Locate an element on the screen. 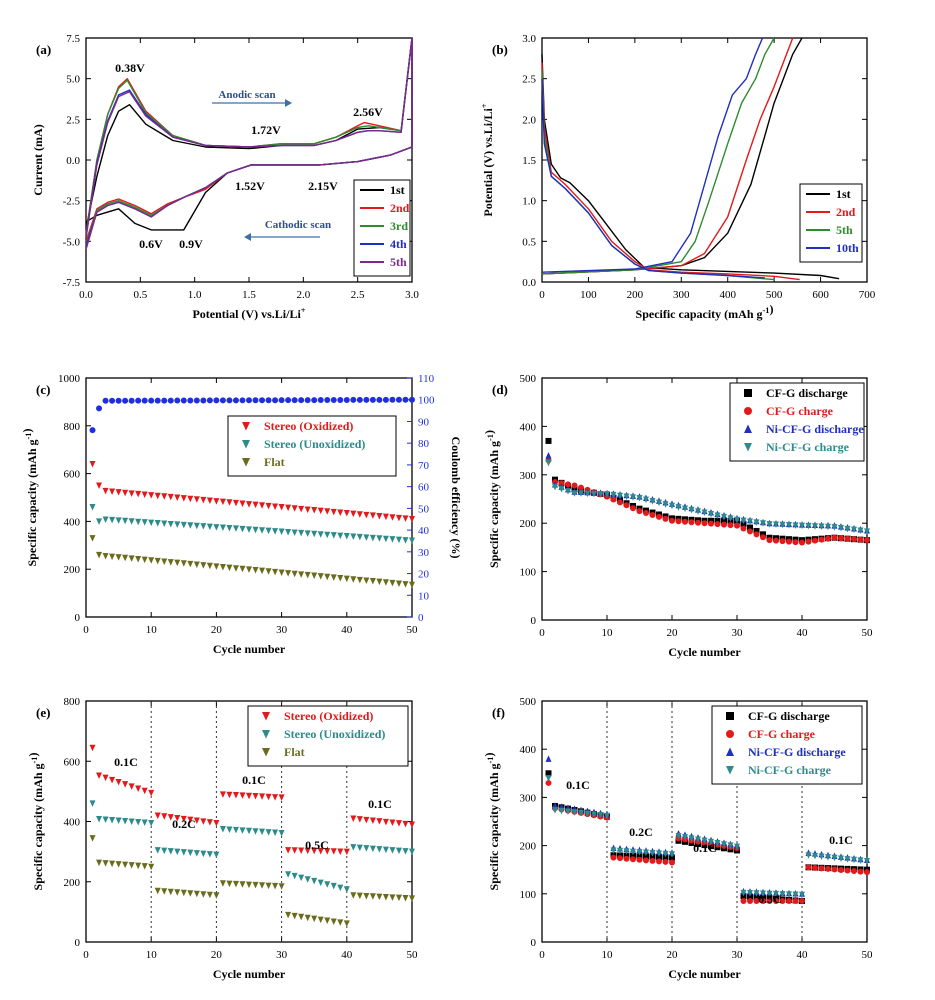  x-tick-label: 30 is located at coordinates (282, 955).